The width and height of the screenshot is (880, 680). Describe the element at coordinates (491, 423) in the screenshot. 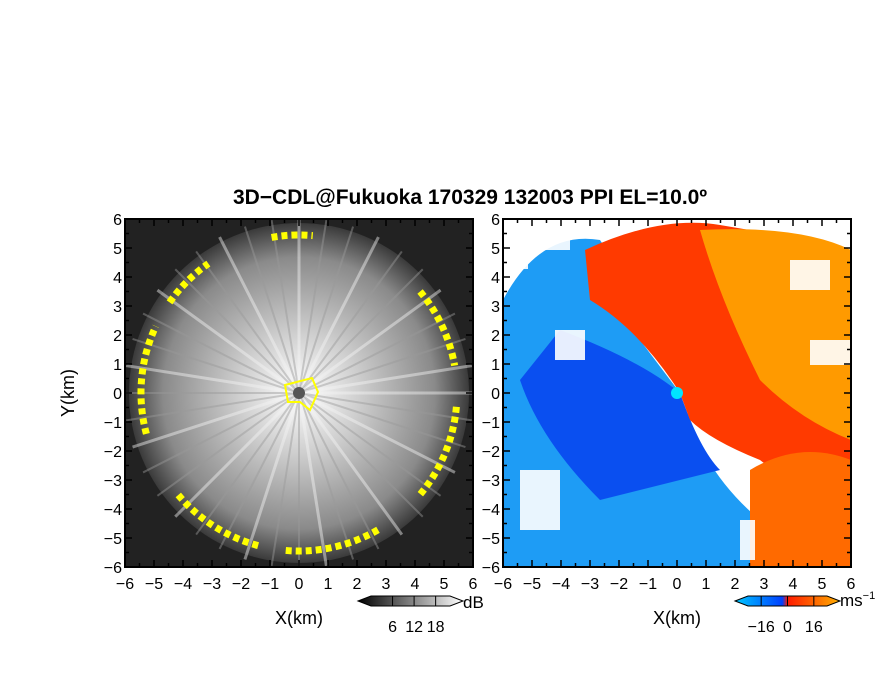

I see `right-y-tick-label: −1` at that location.